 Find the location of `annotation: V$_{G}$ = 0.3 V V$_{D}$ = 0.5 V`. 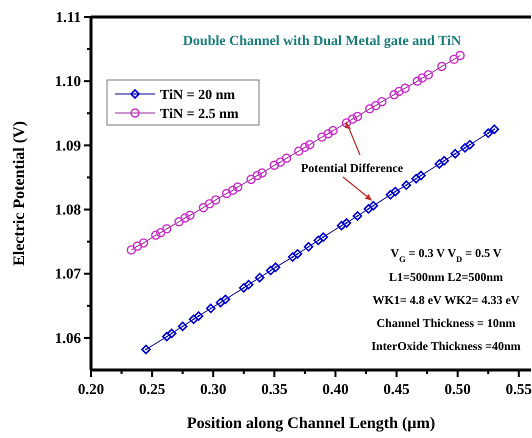

annotation: V$_{G}$ = 0.3 V V$_{D}$ = 0.5 V is located at coordinates (446, 255).